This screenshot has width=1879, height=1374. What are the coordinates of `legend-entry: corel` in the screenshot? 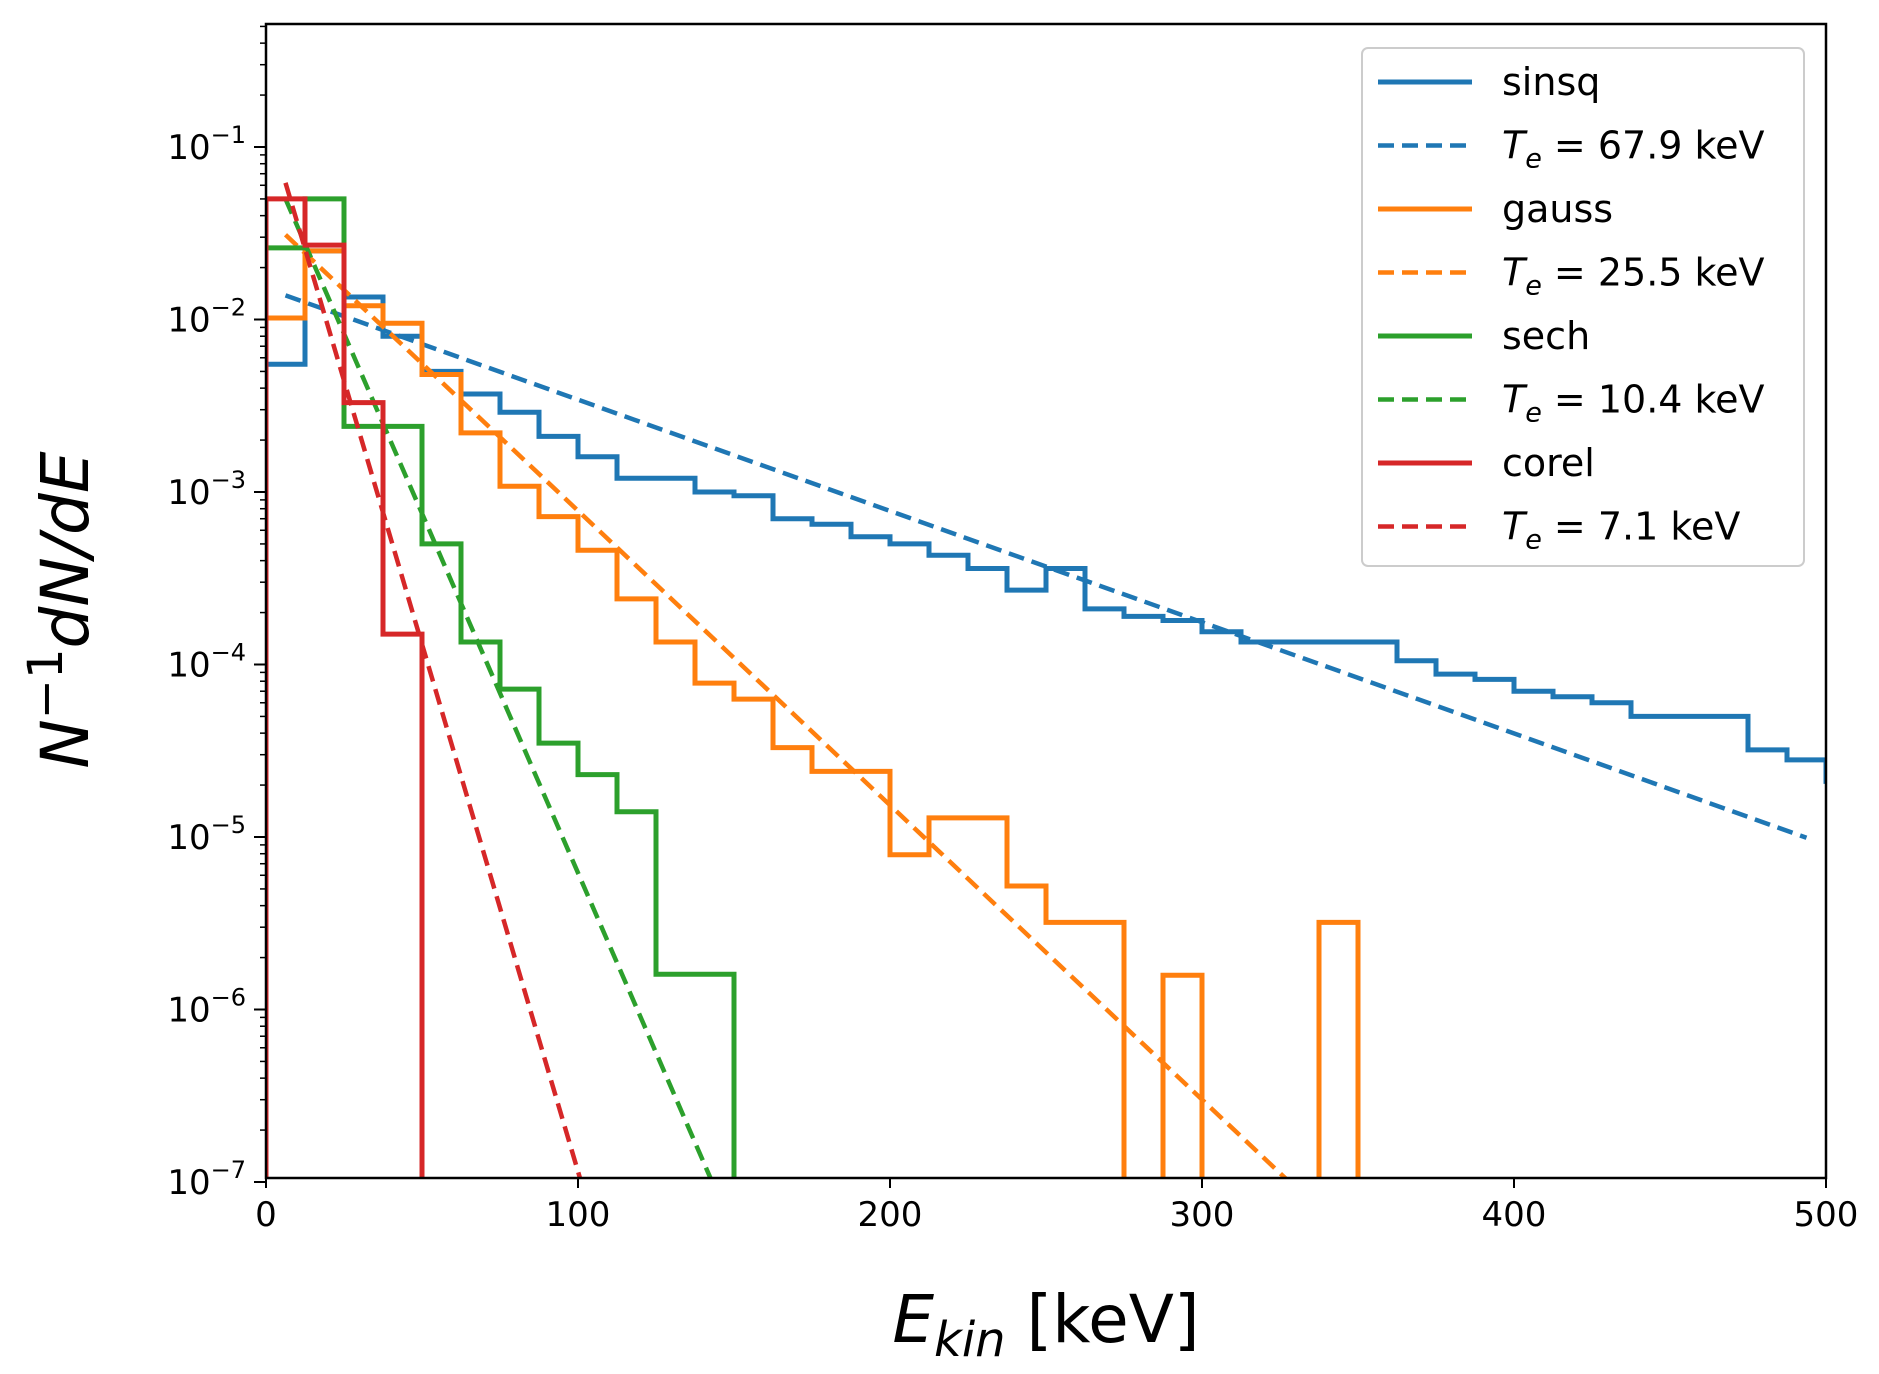 It's located at (1486, 463).